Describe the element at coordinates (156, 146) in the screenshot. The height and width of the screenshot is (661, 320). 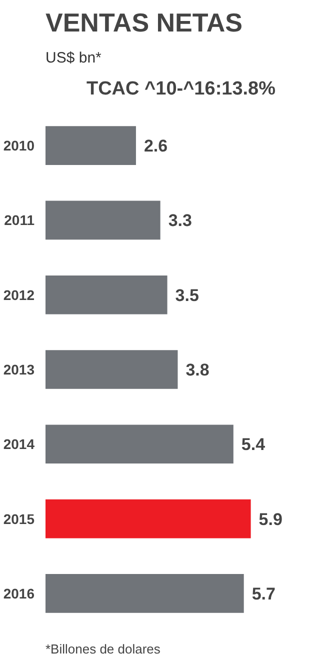
I see `data-label: 2.6` at that location.